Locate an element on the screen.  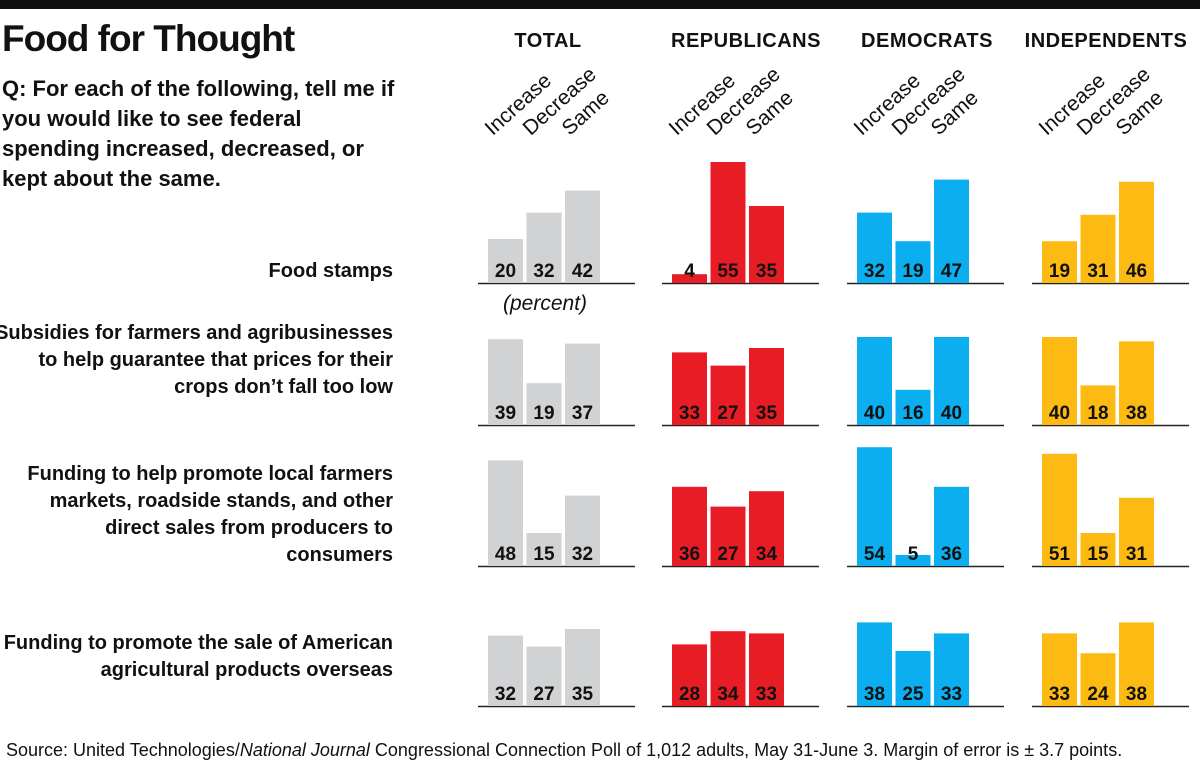
bar-row1-total-increase is located at coordinates (505, 261).